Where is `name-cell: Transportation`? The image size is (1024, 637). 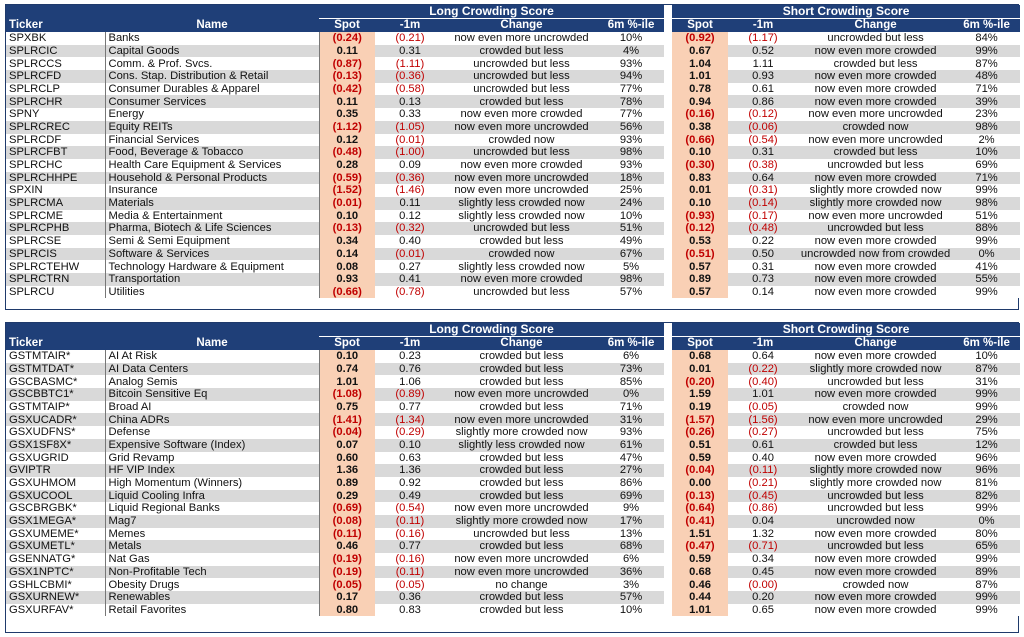 name-cell: Transportation is located at coordinates (212, 279).